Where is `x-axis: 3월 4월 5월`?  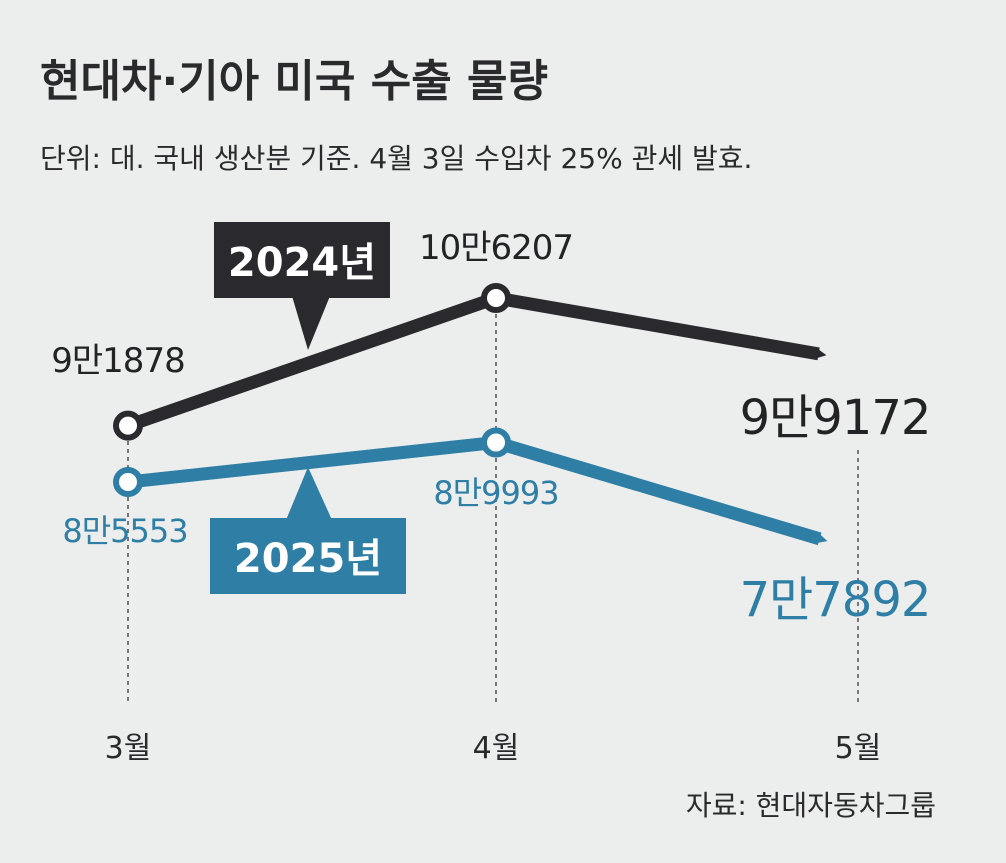
x-axis: 3월 4월 5월 is located at coordinates (493, 748).